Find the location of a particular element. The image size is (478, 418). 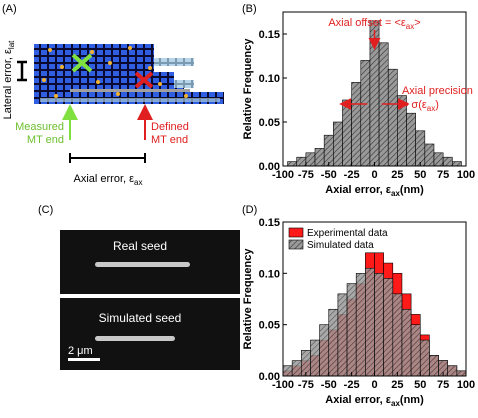

axial-label: Axial error, εax is located at coordinates (108, 180).